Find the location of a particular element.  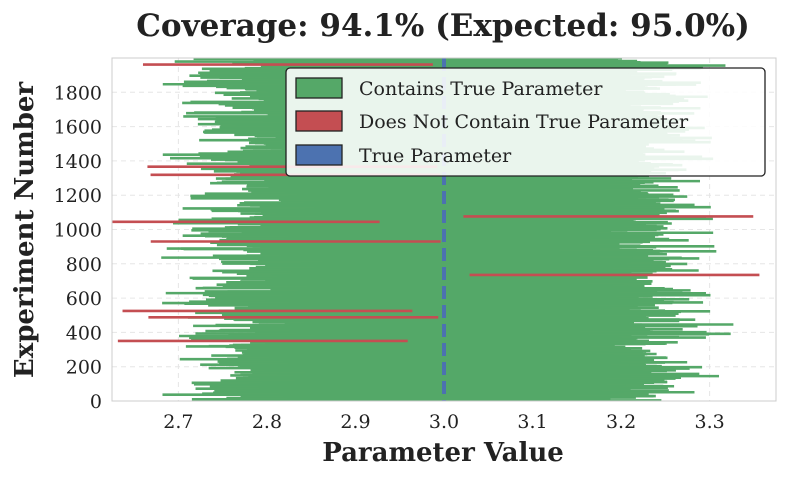

legend-swatch-contains is located at coordinates (319, 88).